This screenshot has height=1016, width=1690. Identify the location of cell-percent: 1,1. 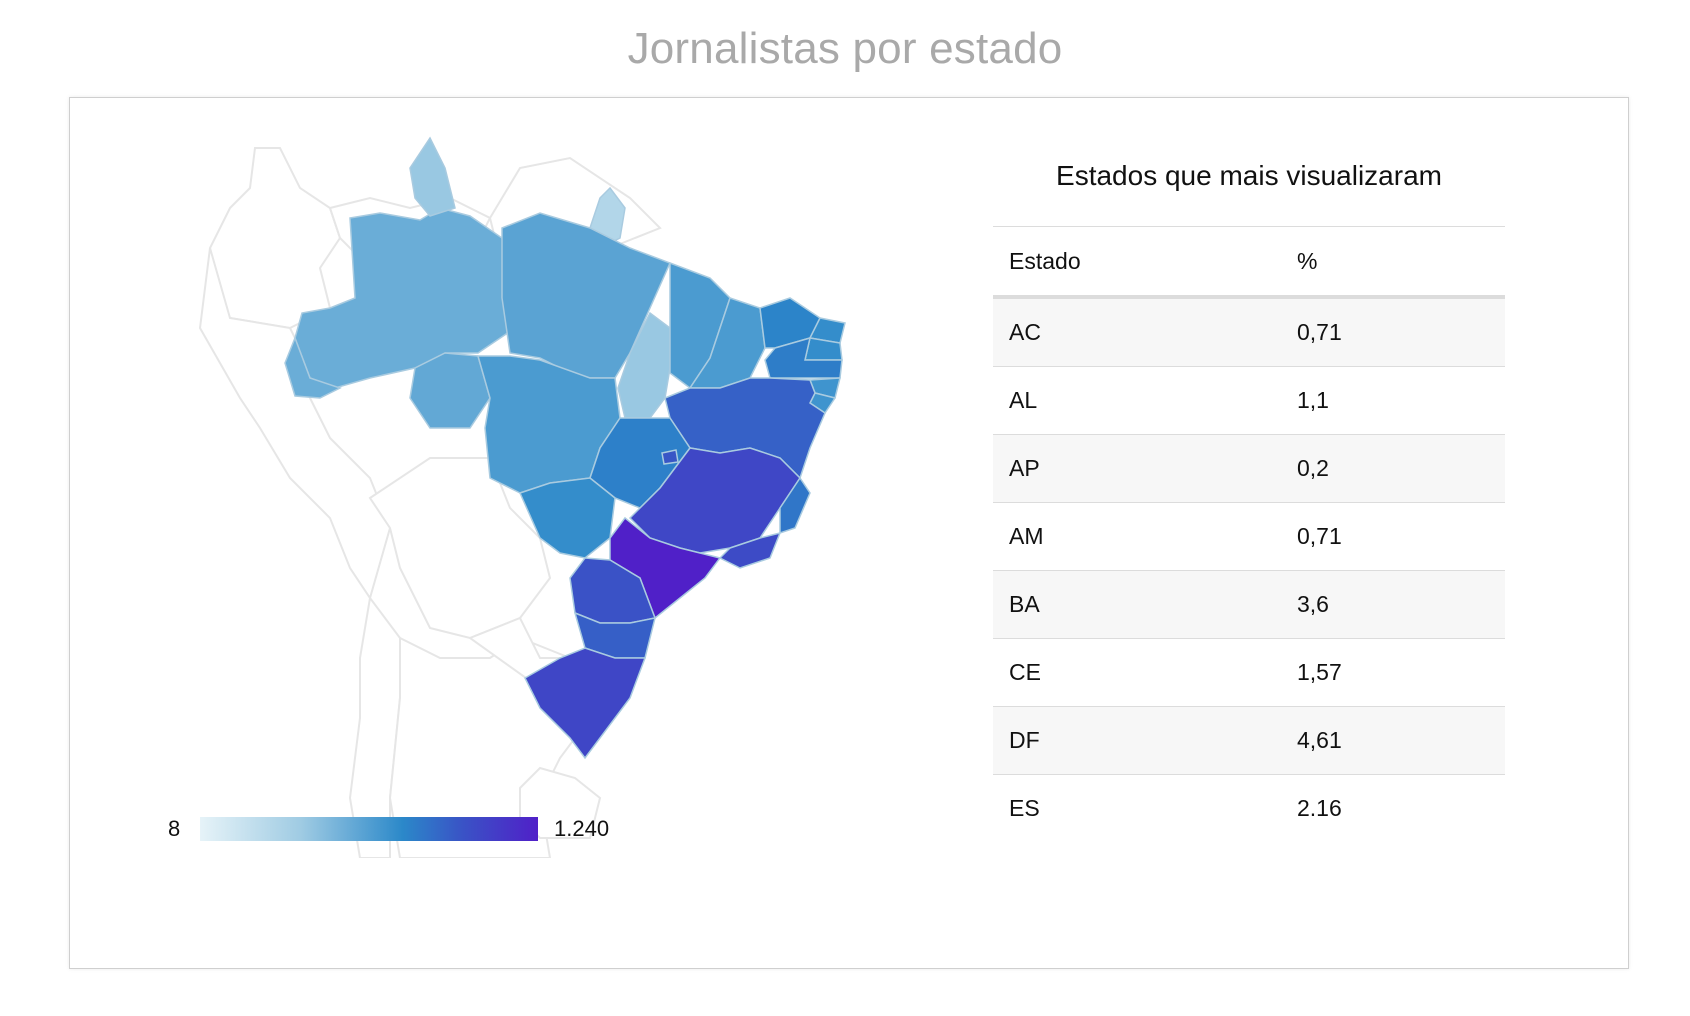
(1393, 400).